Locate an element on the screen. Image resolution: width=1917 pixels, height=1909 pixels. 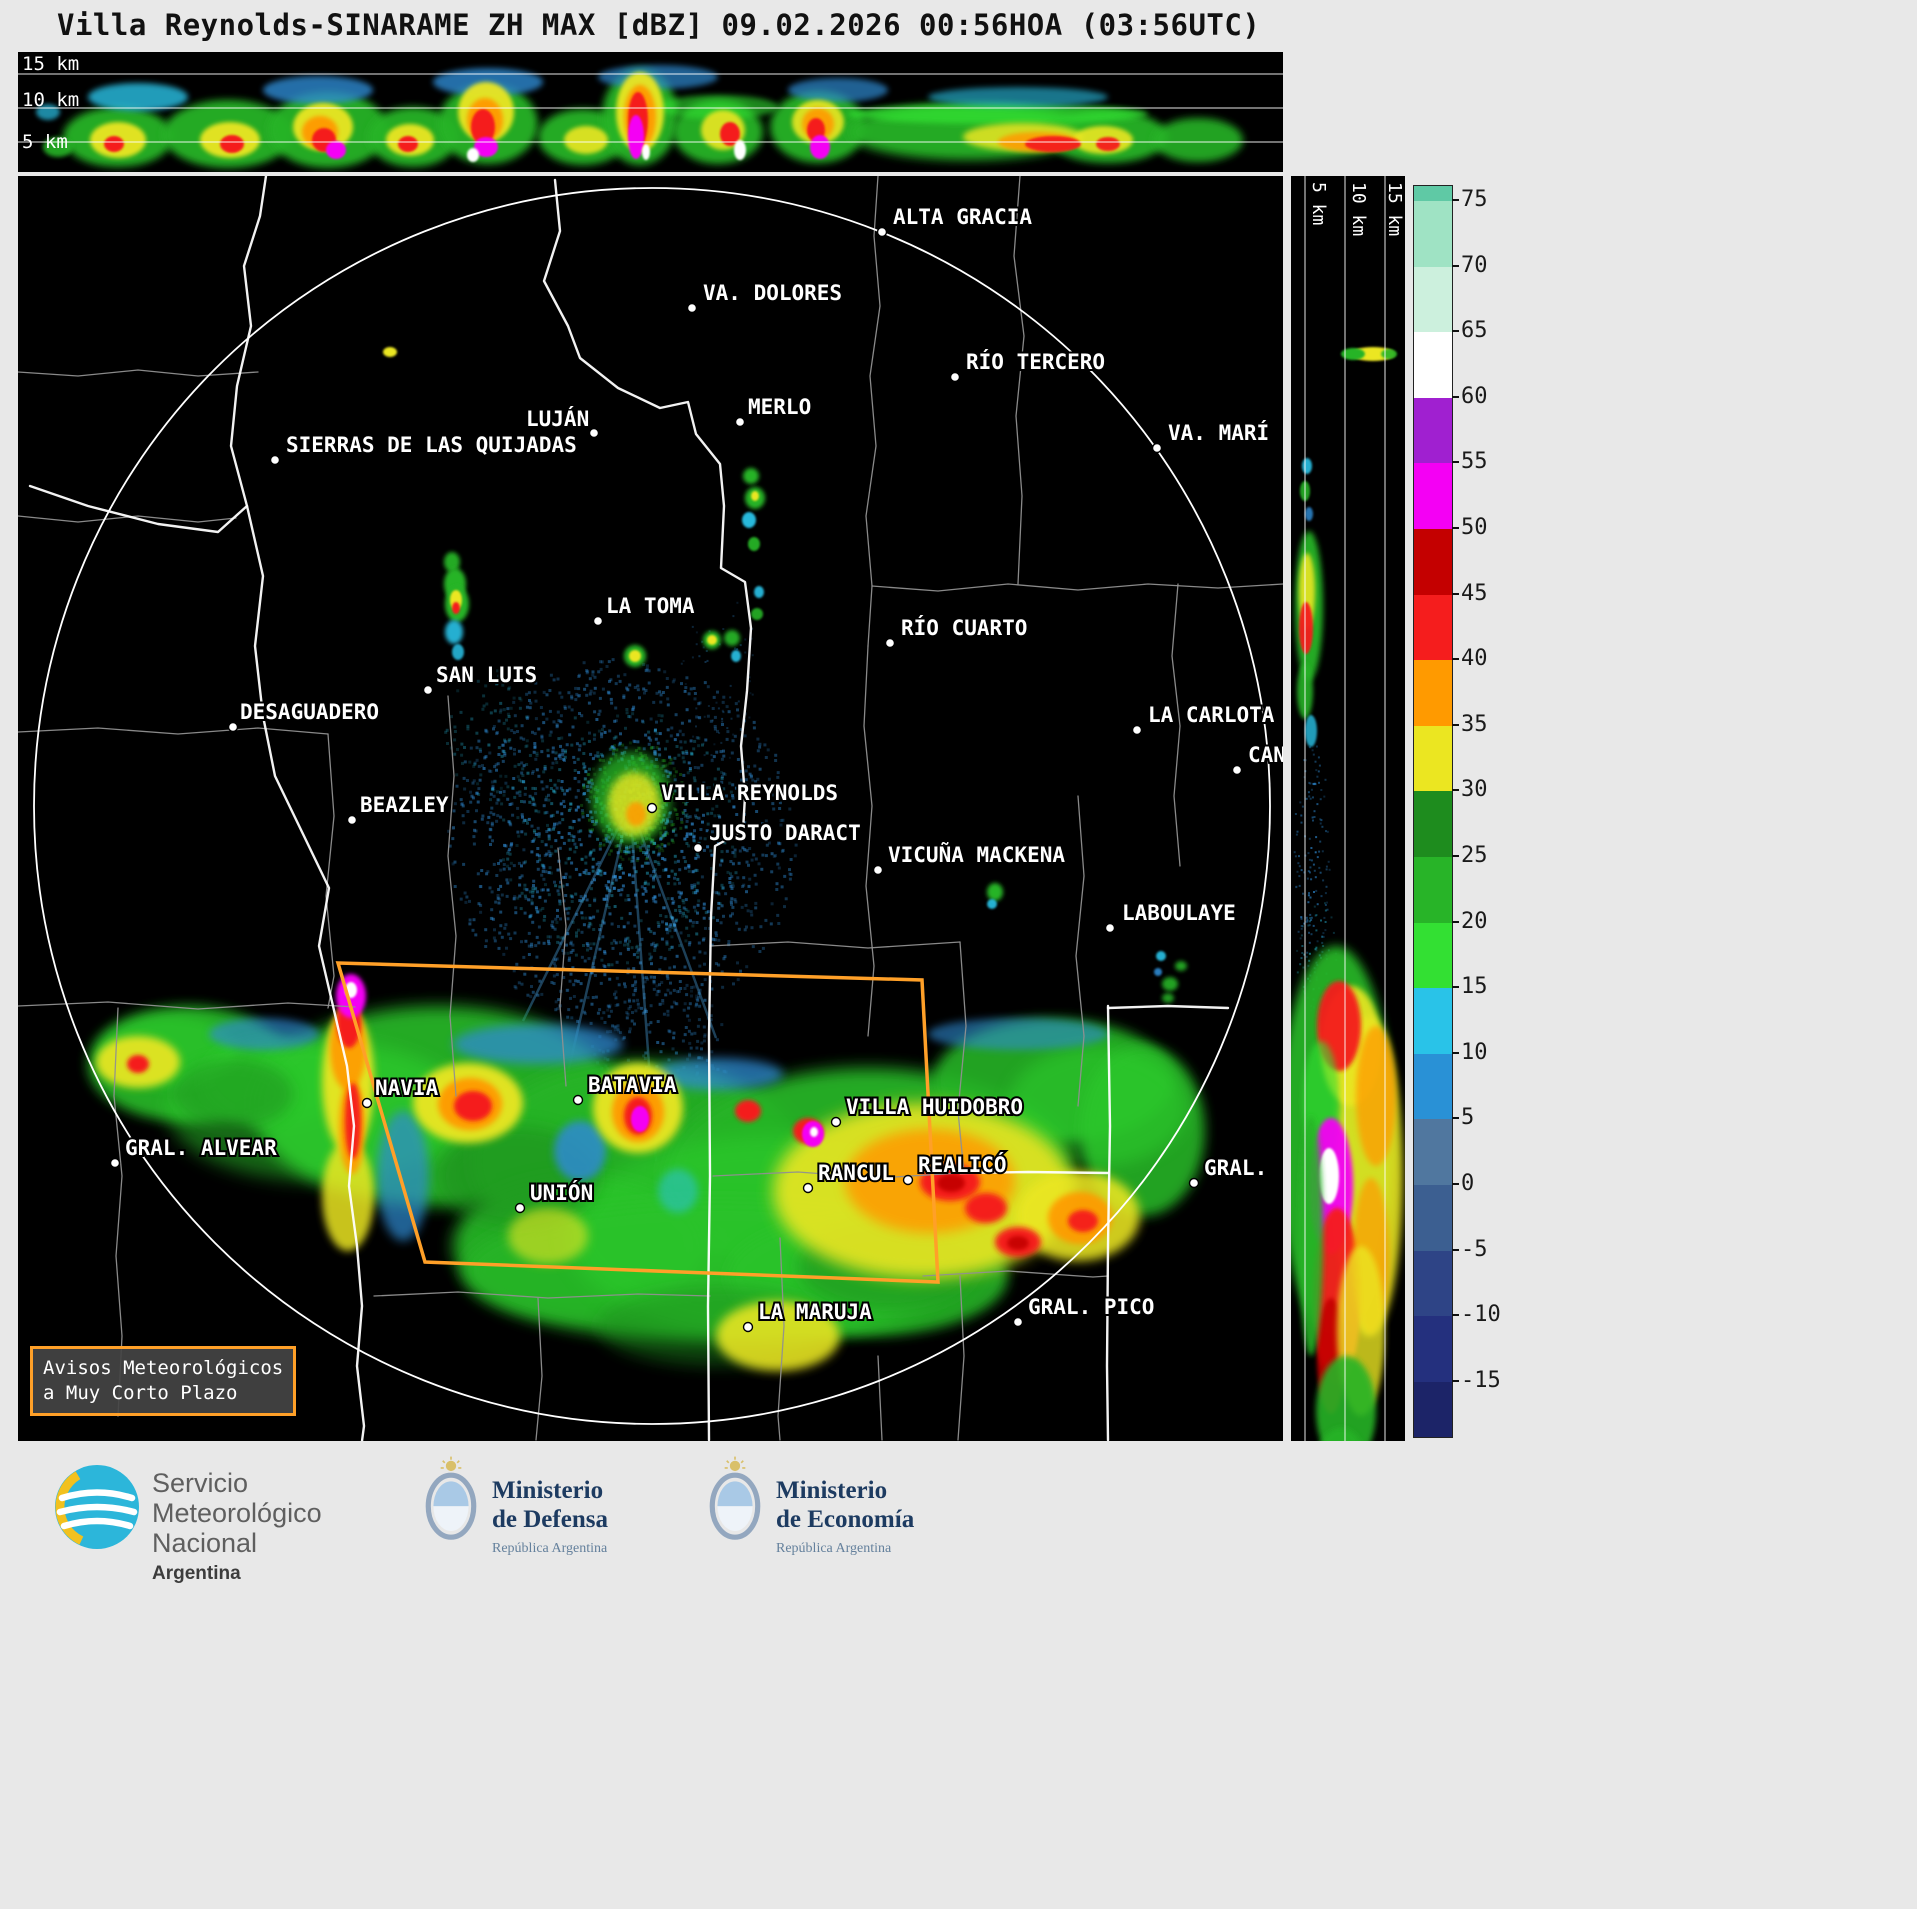
city-label: BEAZLEY is located at coordinates (404, 805).